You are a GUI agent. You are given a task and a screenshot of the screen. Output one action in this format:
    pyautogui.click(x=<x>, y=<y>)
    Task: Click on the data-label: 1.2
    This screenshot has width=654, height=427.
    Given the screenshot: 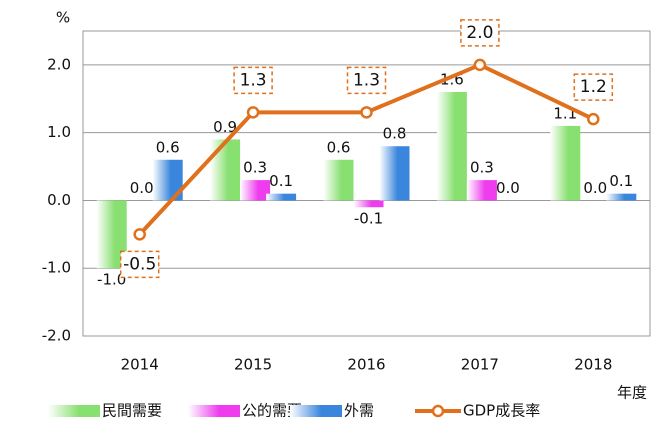 What is the action you would take?
    pyautogui.click(x=593, y=87)
    